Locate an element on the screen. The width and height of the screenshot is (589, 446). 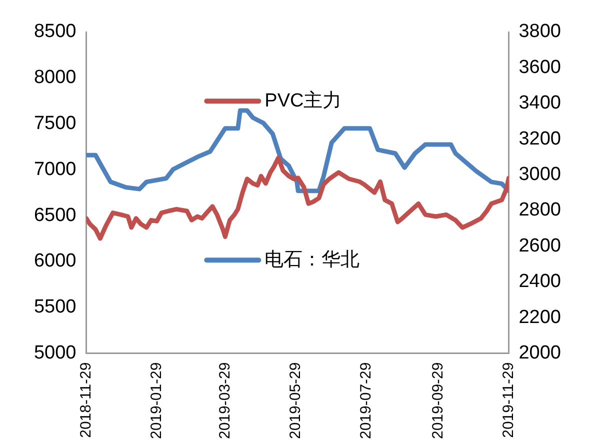
x-tick-label: 2019-07-29 is located at coordinates (366, 401).